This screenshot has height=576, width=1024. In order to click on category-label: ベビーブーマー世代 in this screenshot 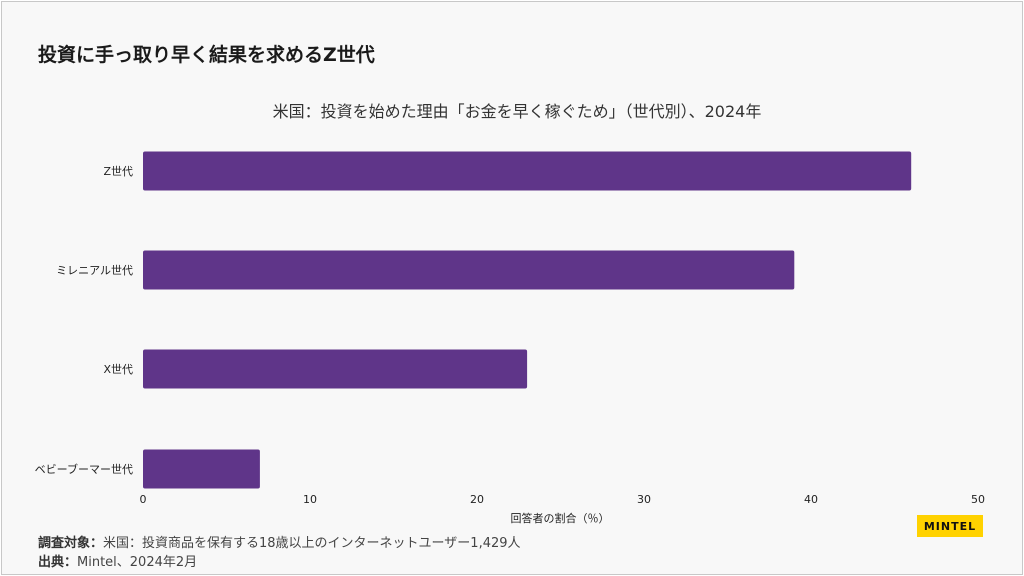, I will do `click(84, 469)`.